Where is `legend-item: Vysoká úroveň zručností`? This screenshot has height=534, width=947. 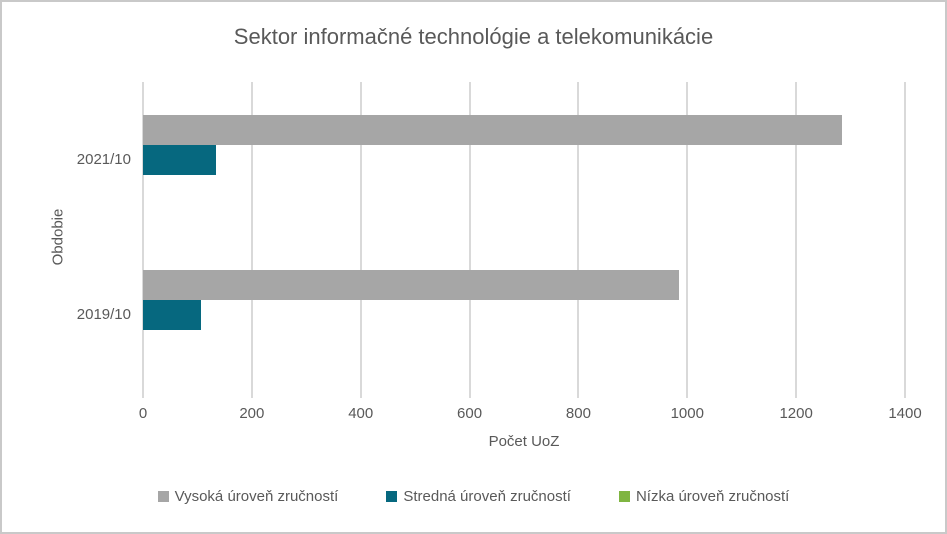 legend-item: Vysoká úroveň zručností is located at coordinates (248, 496).